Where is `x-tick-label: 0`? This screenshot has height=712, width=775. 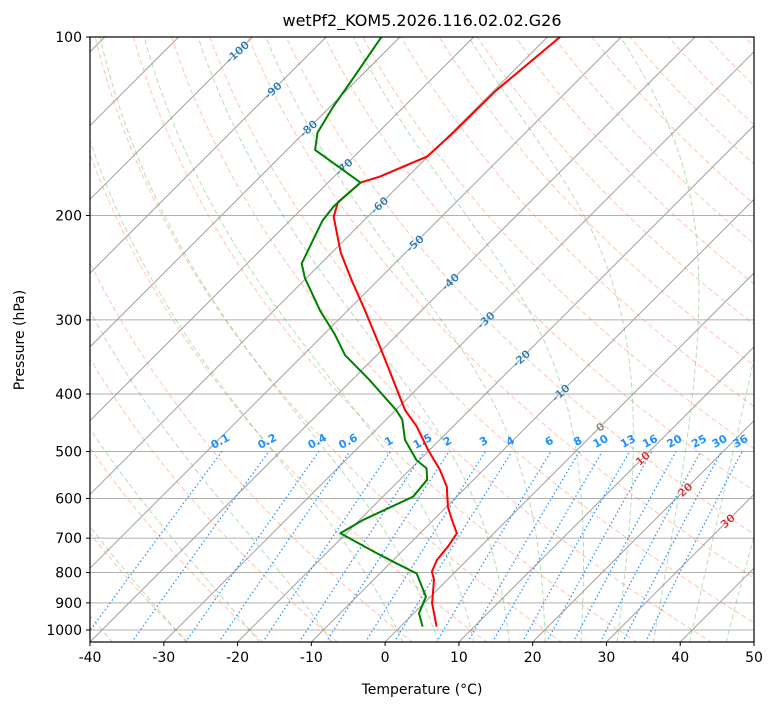 x-tick-label: 0 is located at coordinates (385, 658).